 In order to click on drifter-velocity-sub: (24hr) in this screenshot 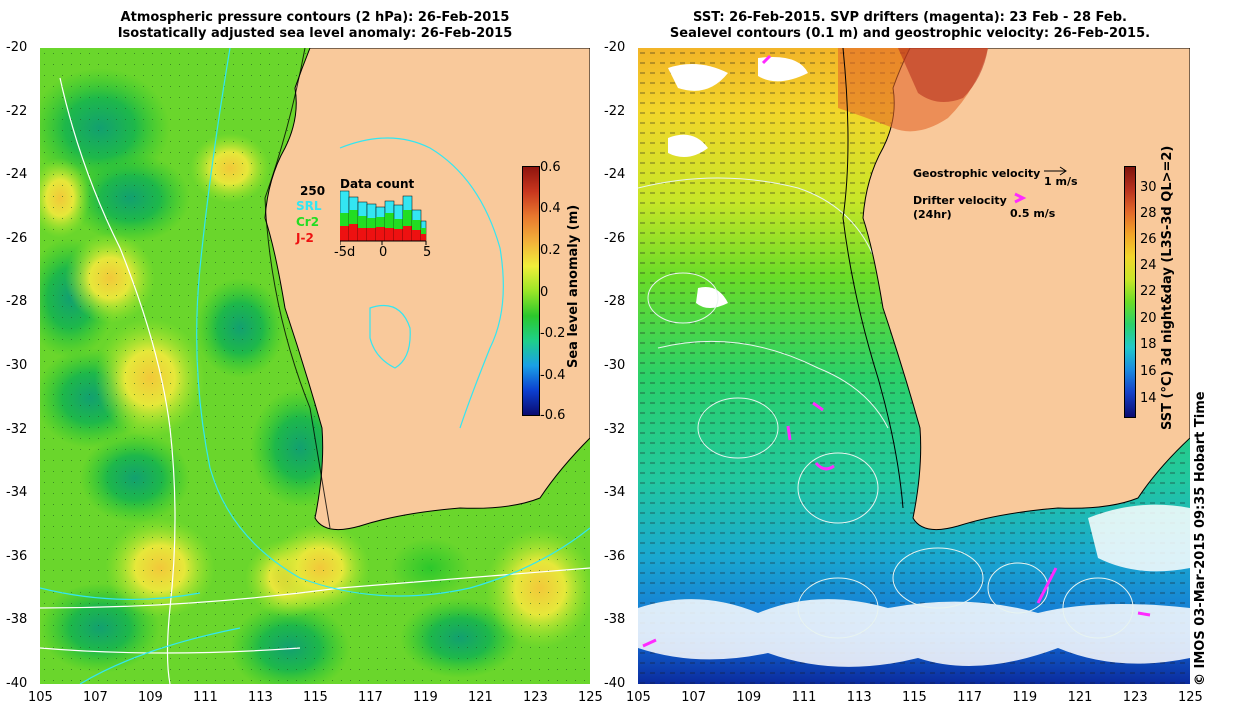, I will do `click(932, 214)`.